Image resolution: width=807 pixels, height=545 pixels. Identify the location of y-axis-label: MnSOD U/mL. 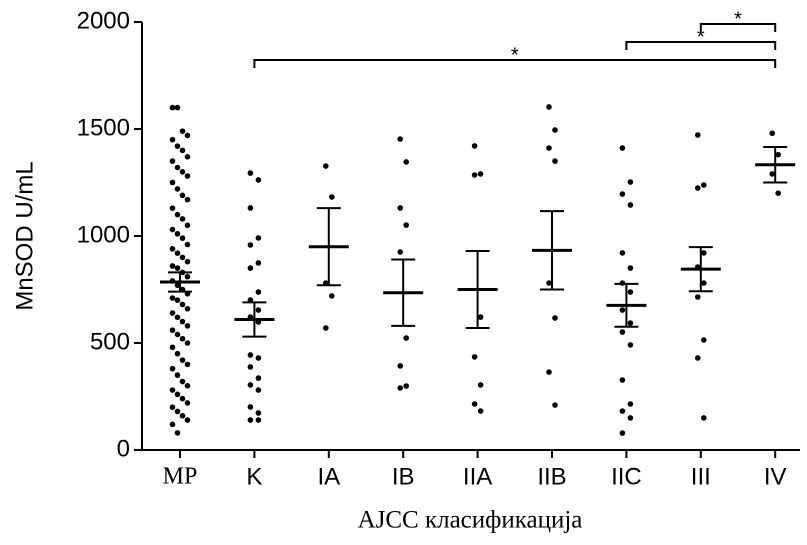
(24, 235).